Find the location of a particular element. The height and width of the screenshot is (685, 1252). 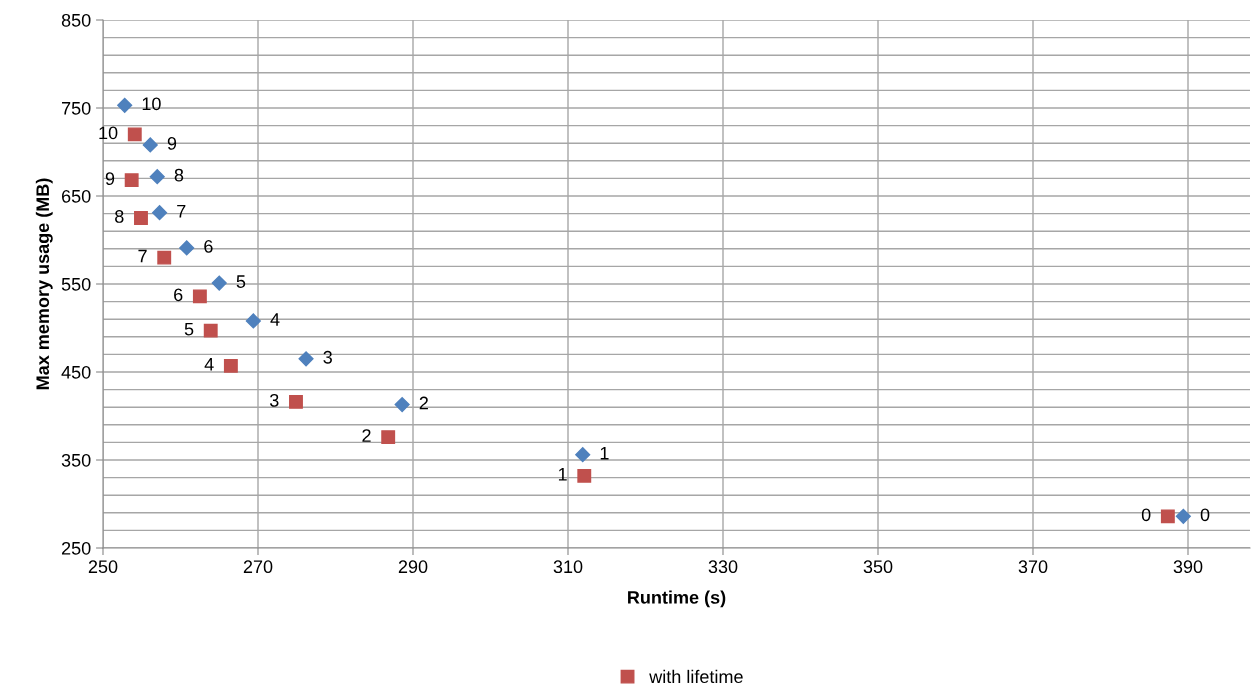

x-tick-label: 390 is located at coordinates (1188, 567).